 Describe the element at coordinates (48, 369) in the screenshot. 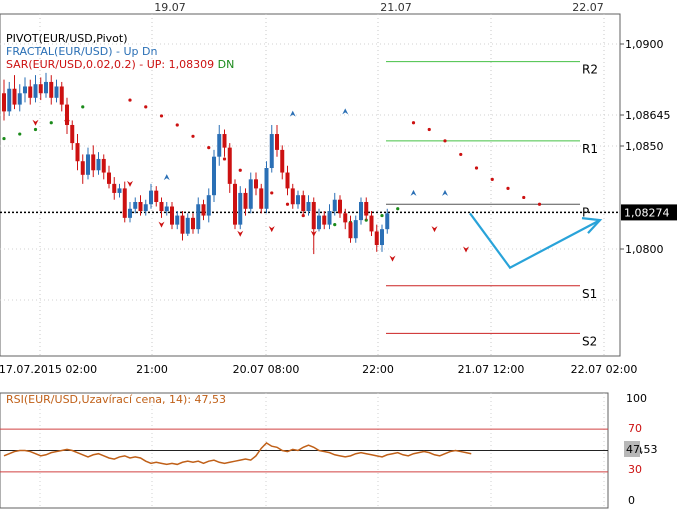

I see `time-tick-label: 17.07.2015 02:00` at that location.